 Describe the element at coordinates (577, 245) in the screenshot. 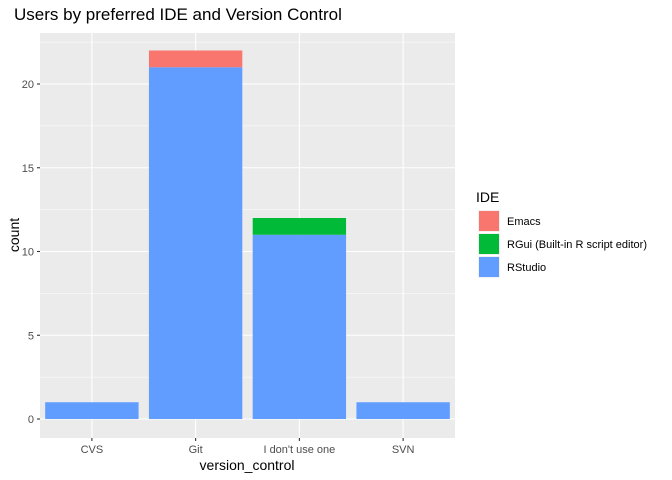

I see `legend-label: RGui (Built-in R script editor)` at that location.